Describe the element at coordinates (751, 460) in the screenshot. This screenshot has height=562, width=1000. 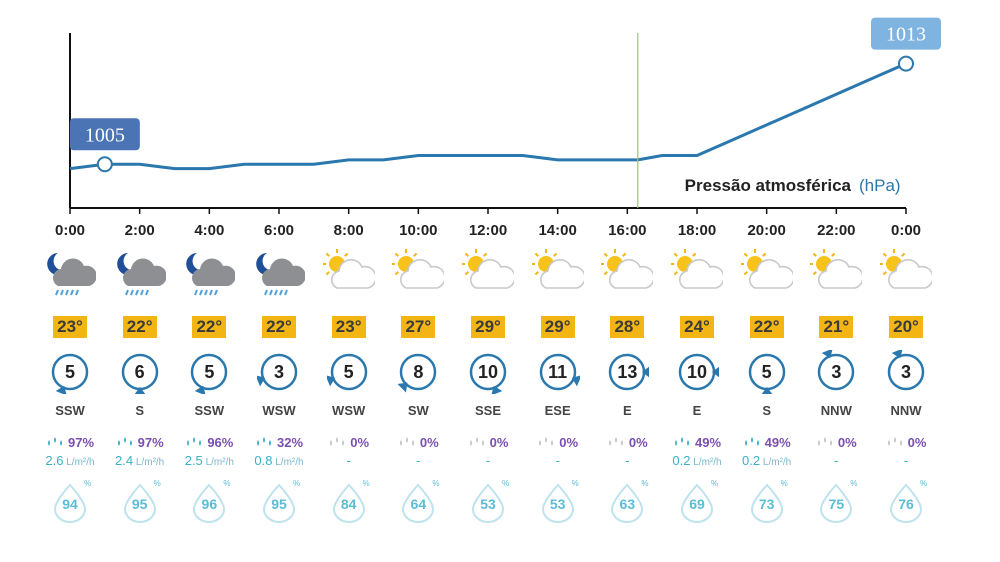
I see `precip-amount-value: 0.2` at that location.